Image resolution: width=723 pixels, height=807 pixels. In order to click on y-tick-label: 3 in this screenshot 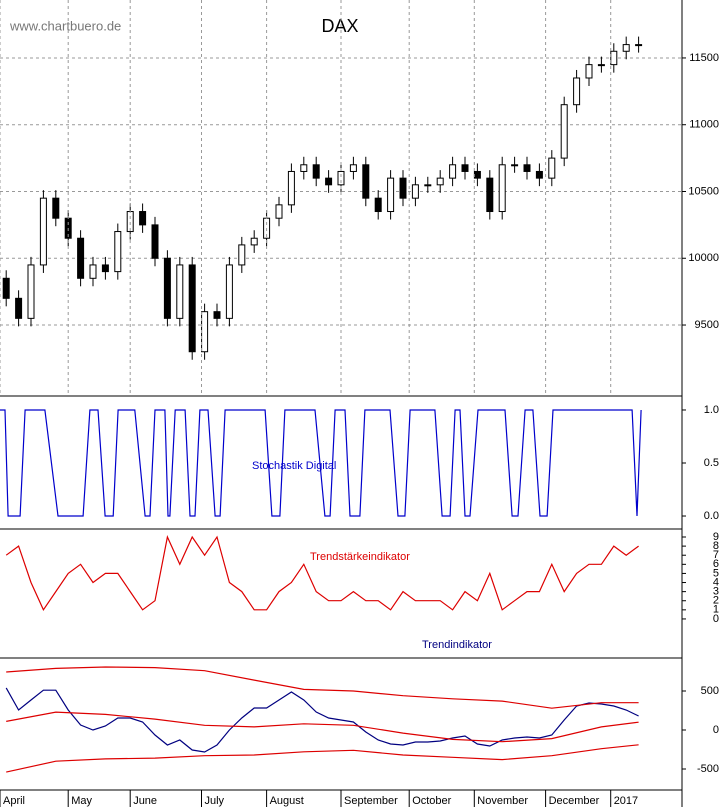, I will do `click(716, 592)`.